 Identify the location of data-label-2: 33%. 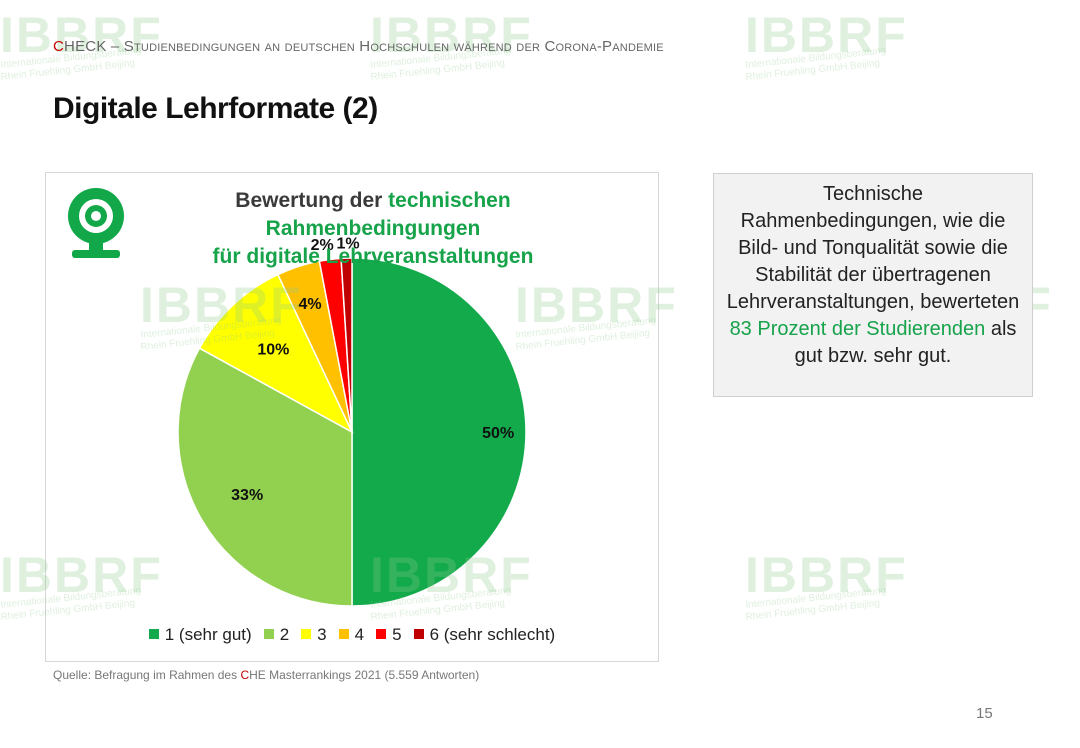
(247, 495).